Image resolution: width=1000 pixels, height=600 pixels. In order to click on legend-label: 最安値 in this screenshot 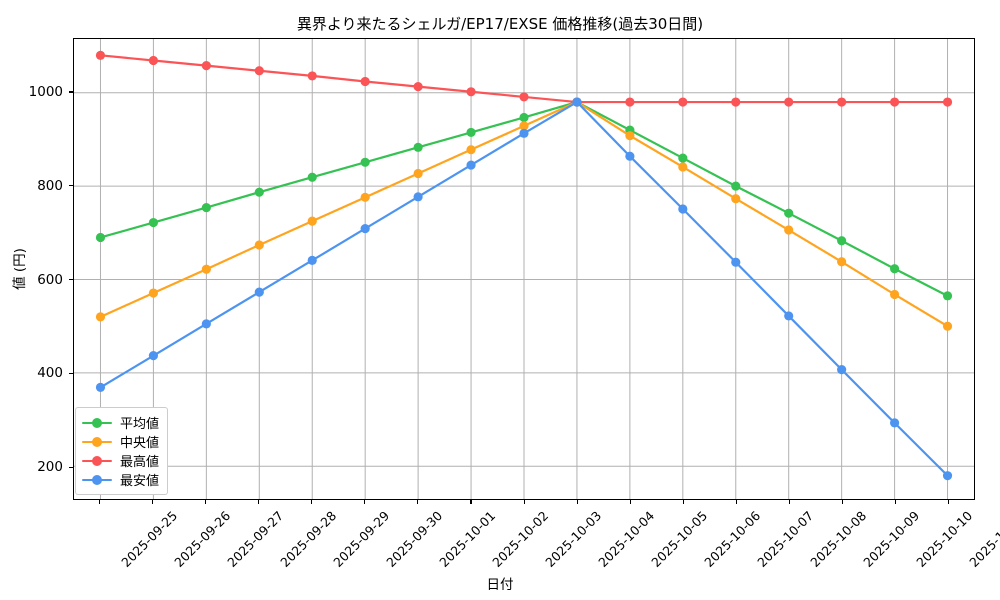, I will do `click(140, 481)`.